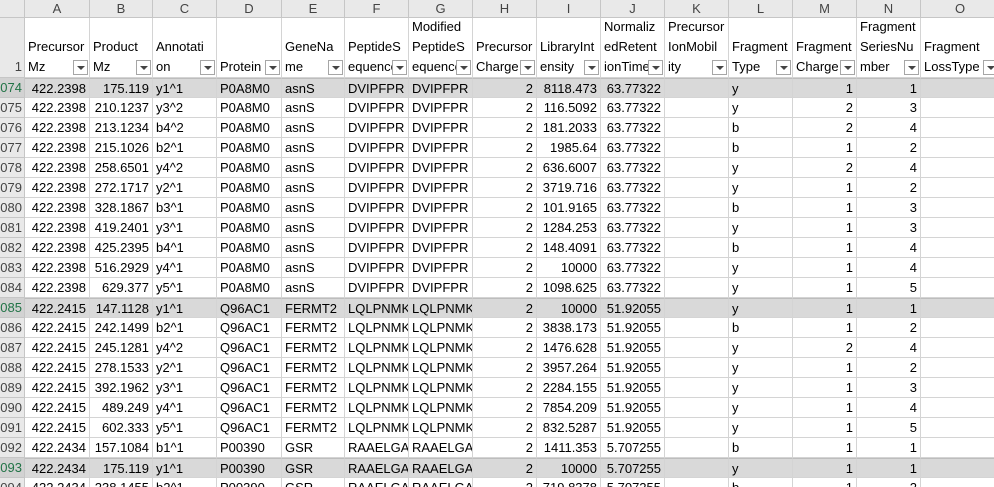 Image resolution: width=994 pixels, height=487 pixels. I want to click on row-number: 076, so click(12, 128).